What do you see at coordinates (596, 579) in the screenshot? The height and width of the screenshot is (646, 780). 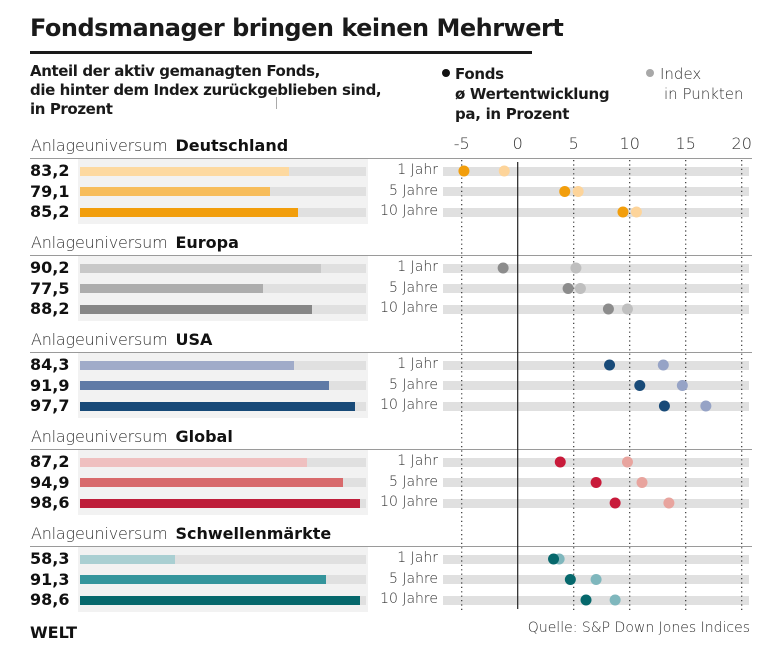 I see `index-dot-schwellenmärkte-1` at bounding box center [596, 579].